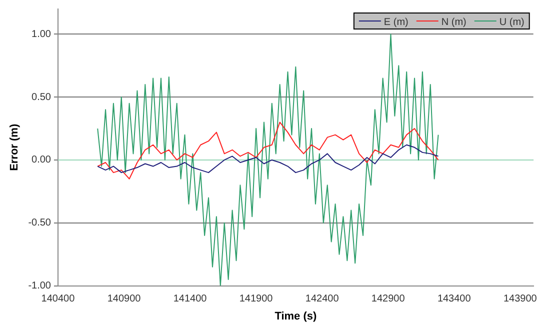 The width and height of the screenshot is (540, 327). What do you see at coordinates (42, 34) in the screenshot?
I see `y-tick-label: 1.00` at bounding box center [42, 34].